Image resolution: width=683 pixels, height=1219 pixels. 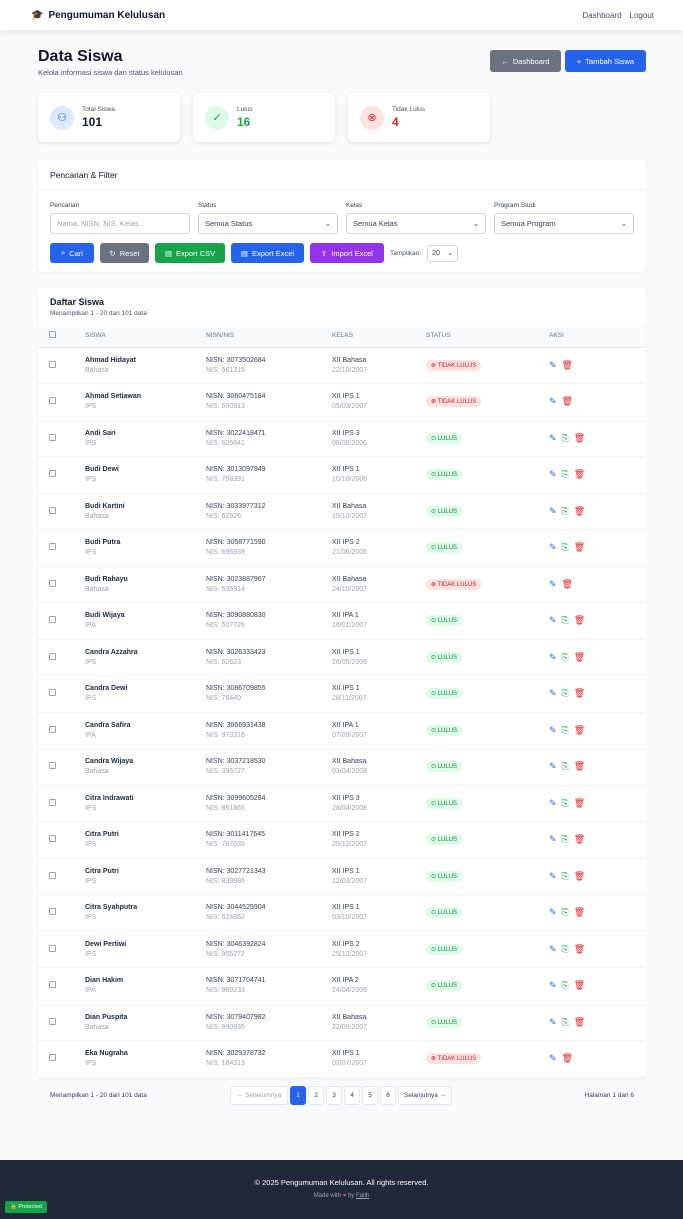 What do you see at coordinates (352, 1095) in the screenshot?
I see `page-button: 4` at bounding box center [352, 1095].